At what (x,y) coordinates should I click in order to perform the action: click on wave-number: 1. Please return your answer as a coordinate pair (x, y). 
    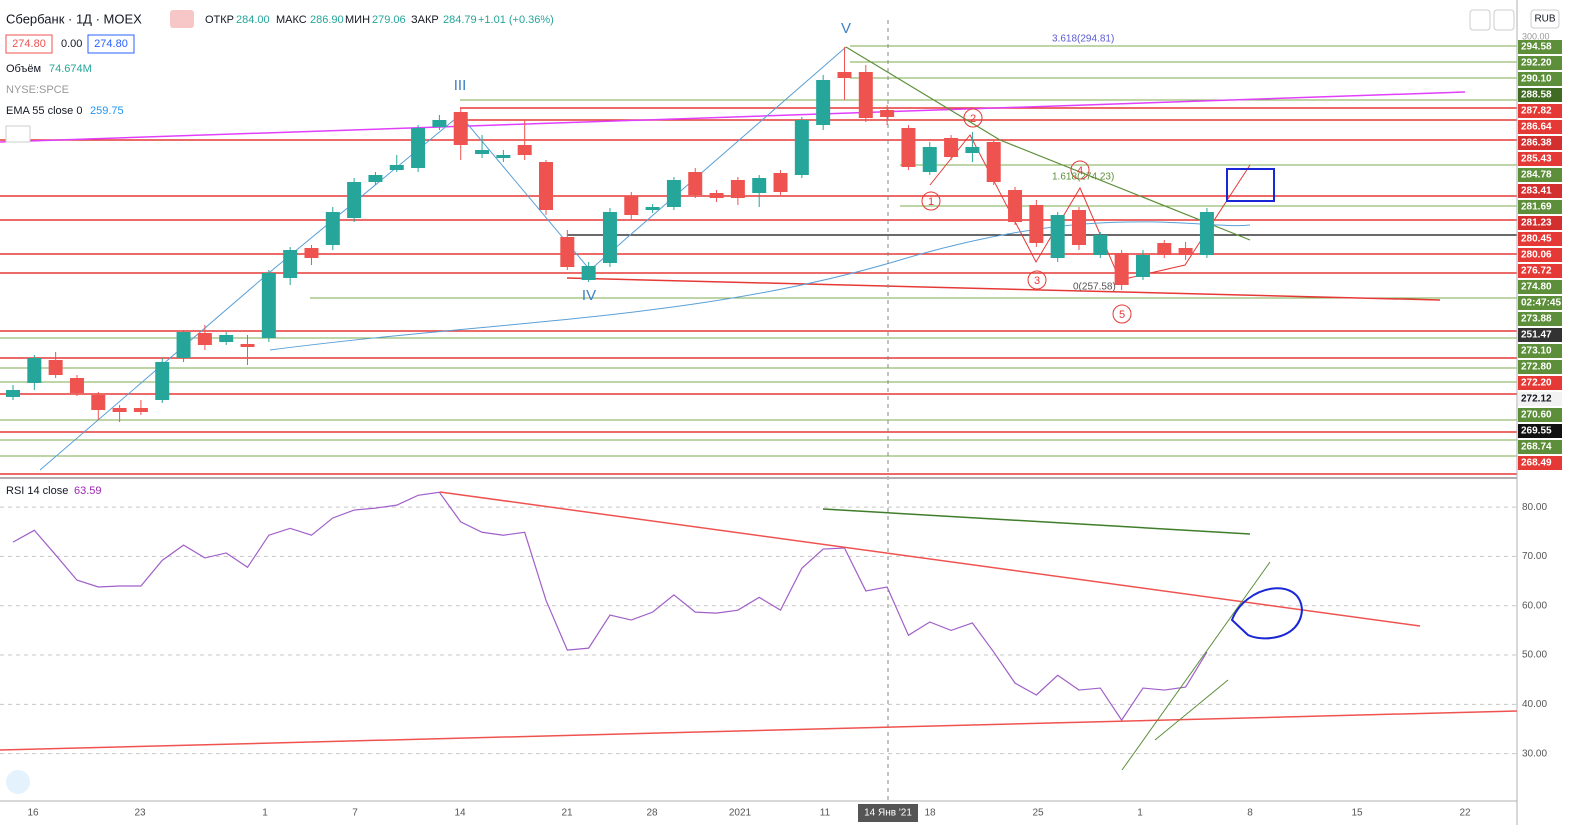
    Looking at the image, I should click on (931, 202).